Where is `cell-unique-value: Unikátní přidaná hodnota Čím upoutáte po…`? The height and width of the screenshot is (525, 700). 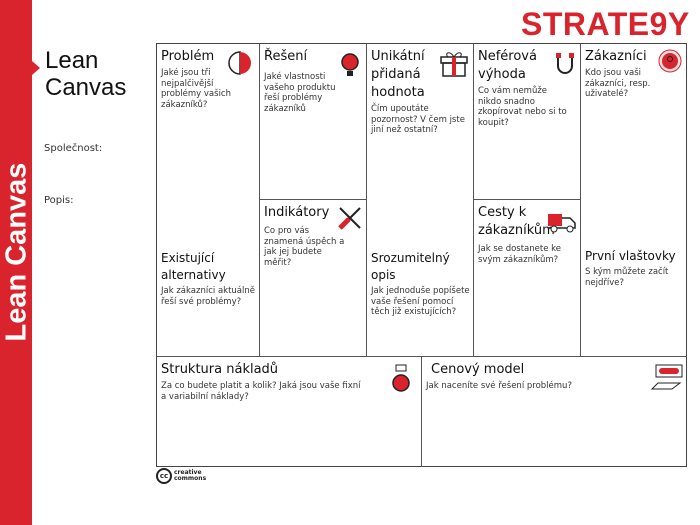 cell-unique-value: Unikátní přidaná hodnota Čím upoutáte po… is located at coordinates (420, 200).